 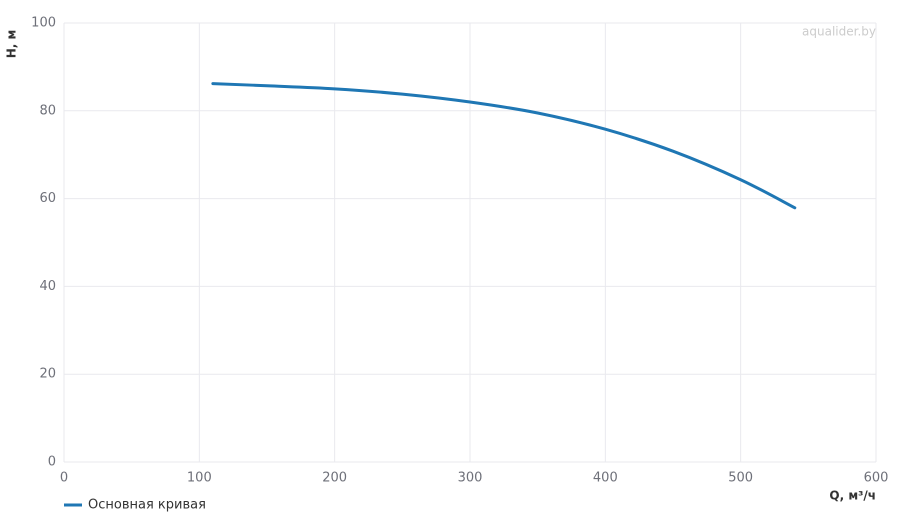 I want to click on x-tick-label: 300, so click(x=470, y=478).